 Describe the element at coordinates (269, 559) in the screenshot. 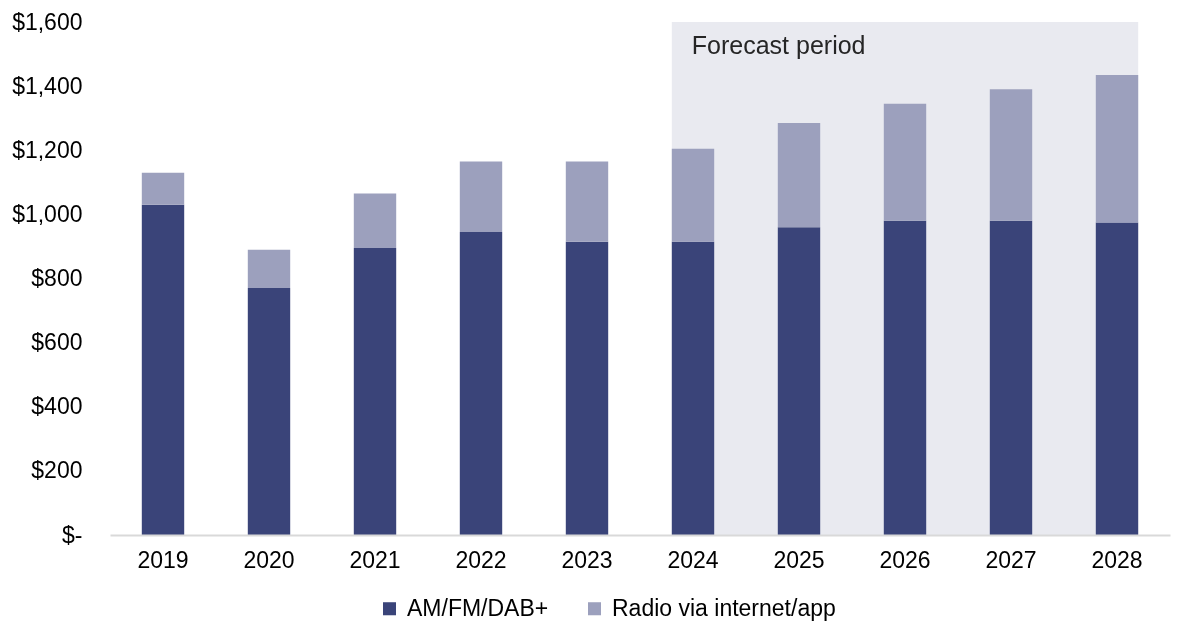

I see `x-tick-label: 2020` at that location.